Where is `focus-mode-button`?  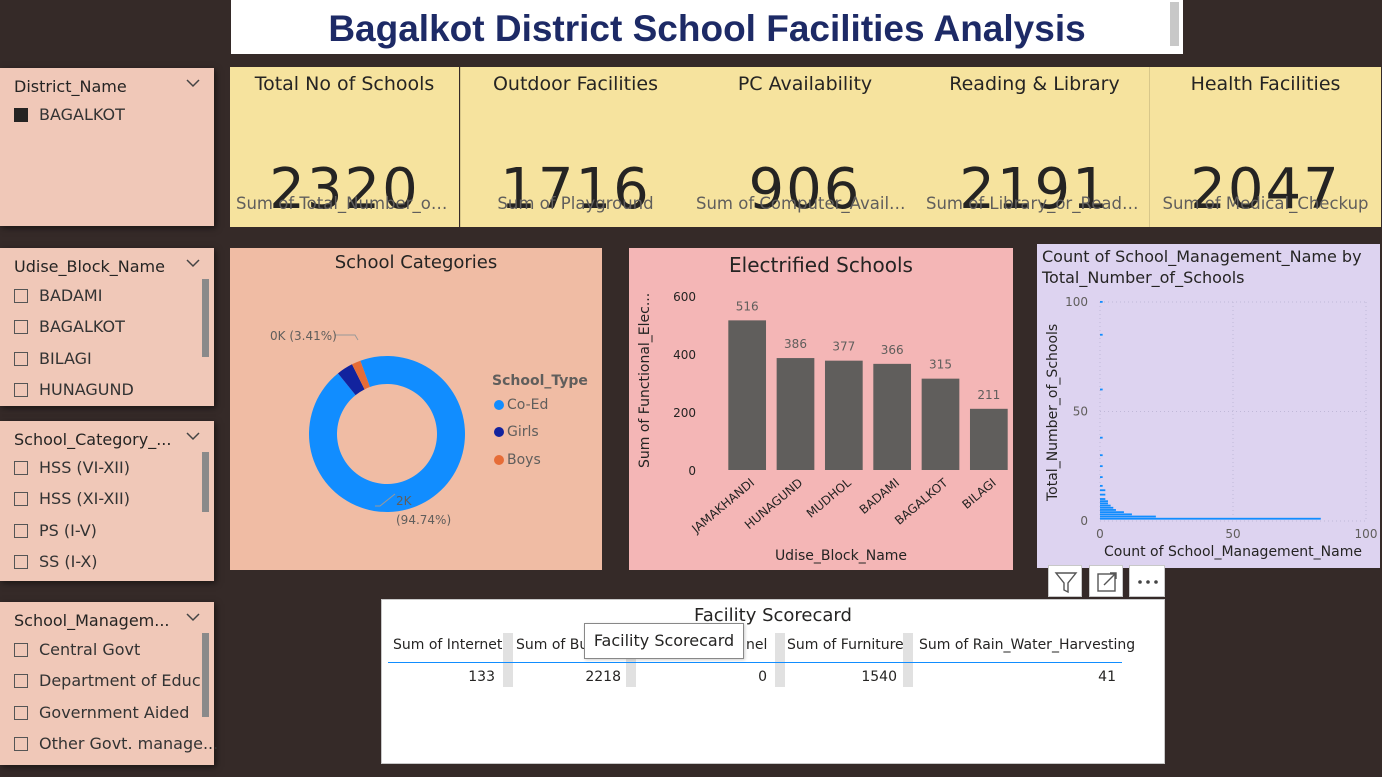
focus-mode-button is located at coordinates (1106, 581).